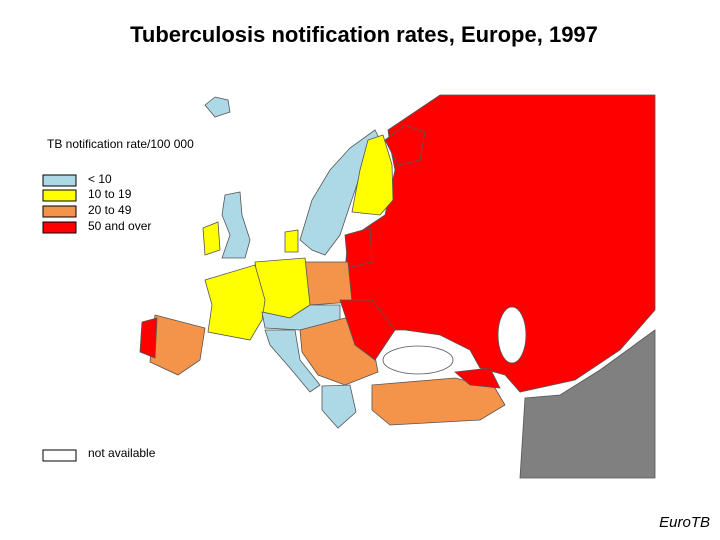  What do you see at coordinates (122, 453) in the screenshot?
I see `legend-label: not available` at bounding box center [122, 453].